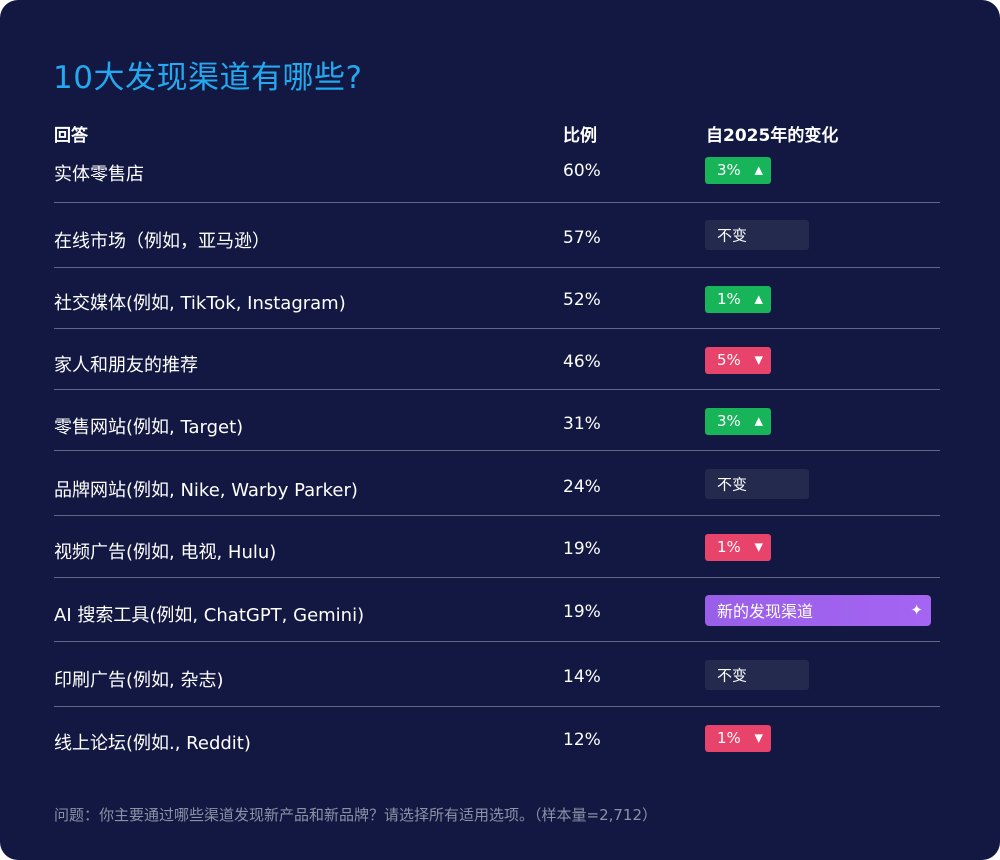 This screenshot has height=860, width=1000. Describe the element at coordinates (165, 552) in the screenshot. I see `row-label: 视频广告(例如, 电视, Hulu)` at that location.